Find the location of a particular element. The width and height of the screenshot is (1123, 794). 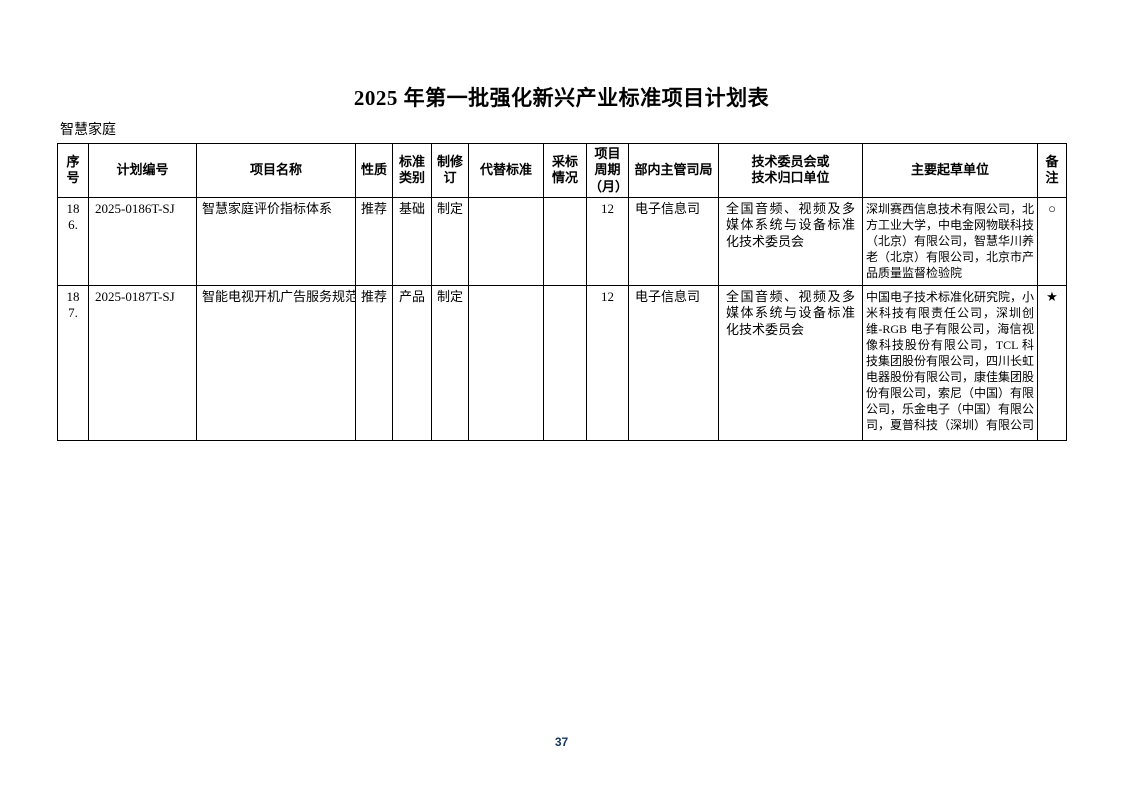

column-header-committee: 技术委员会或 技术归口单位 is located at coordinates (790, 170).